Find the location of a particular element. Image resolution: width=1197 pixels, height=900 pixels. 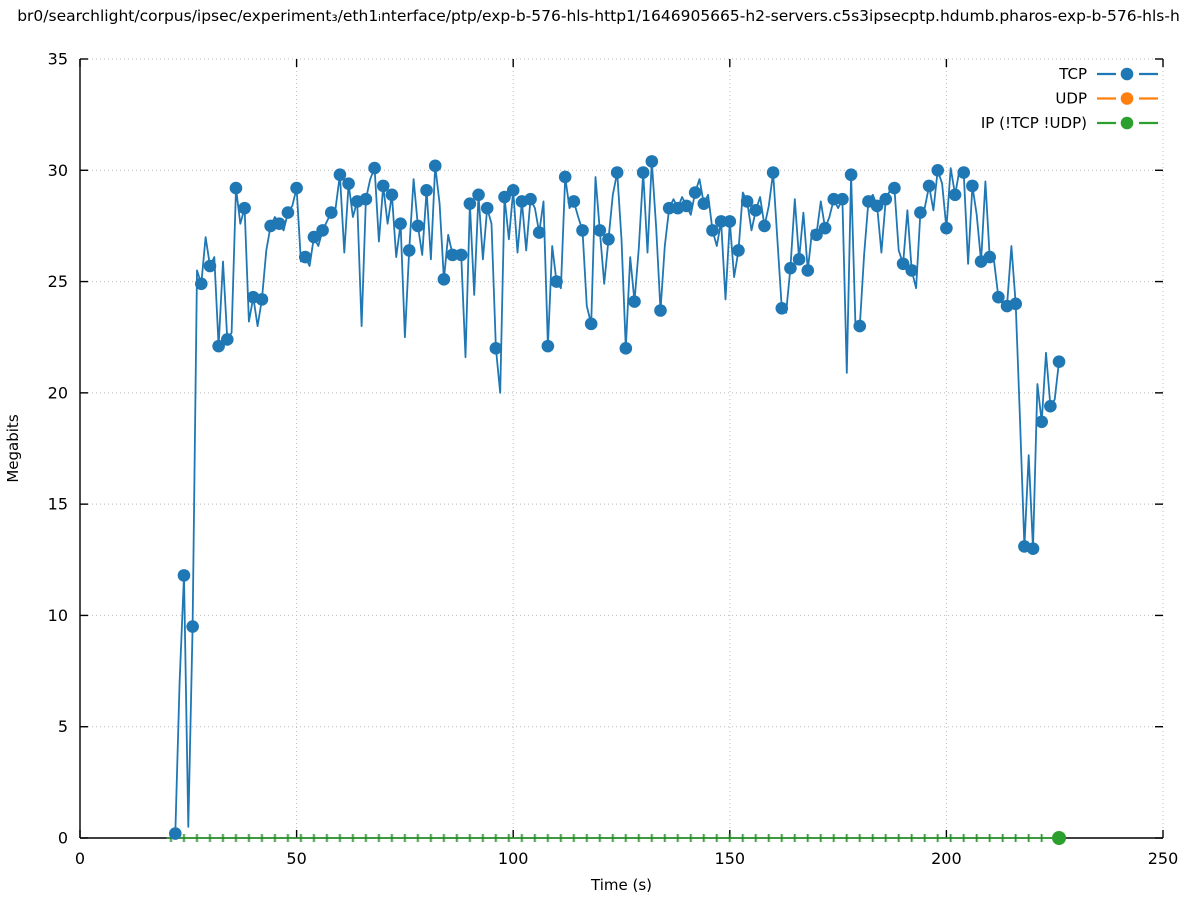

legend-label: UDP is located at coordinates (1071, 99).